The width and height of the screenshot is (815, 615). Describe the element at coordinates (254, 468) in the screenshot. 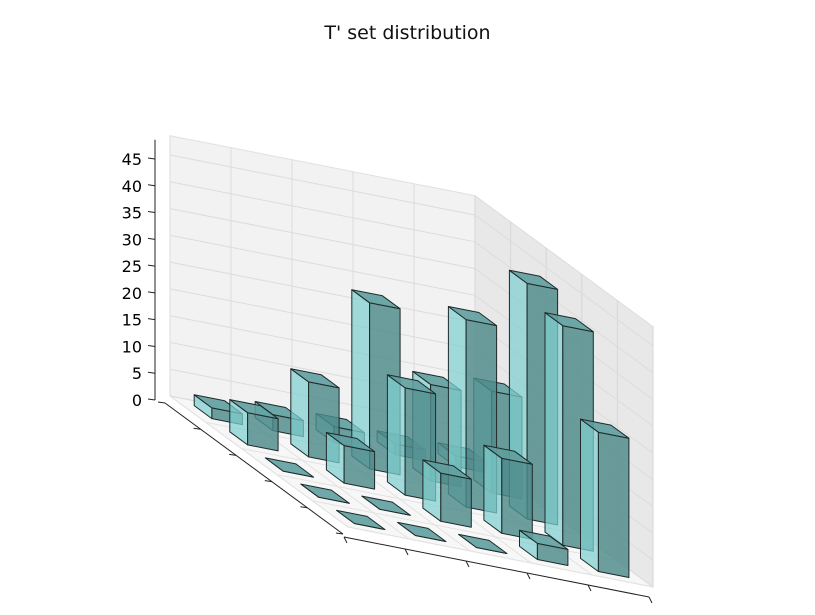

I see `y-axis-line` at that location.